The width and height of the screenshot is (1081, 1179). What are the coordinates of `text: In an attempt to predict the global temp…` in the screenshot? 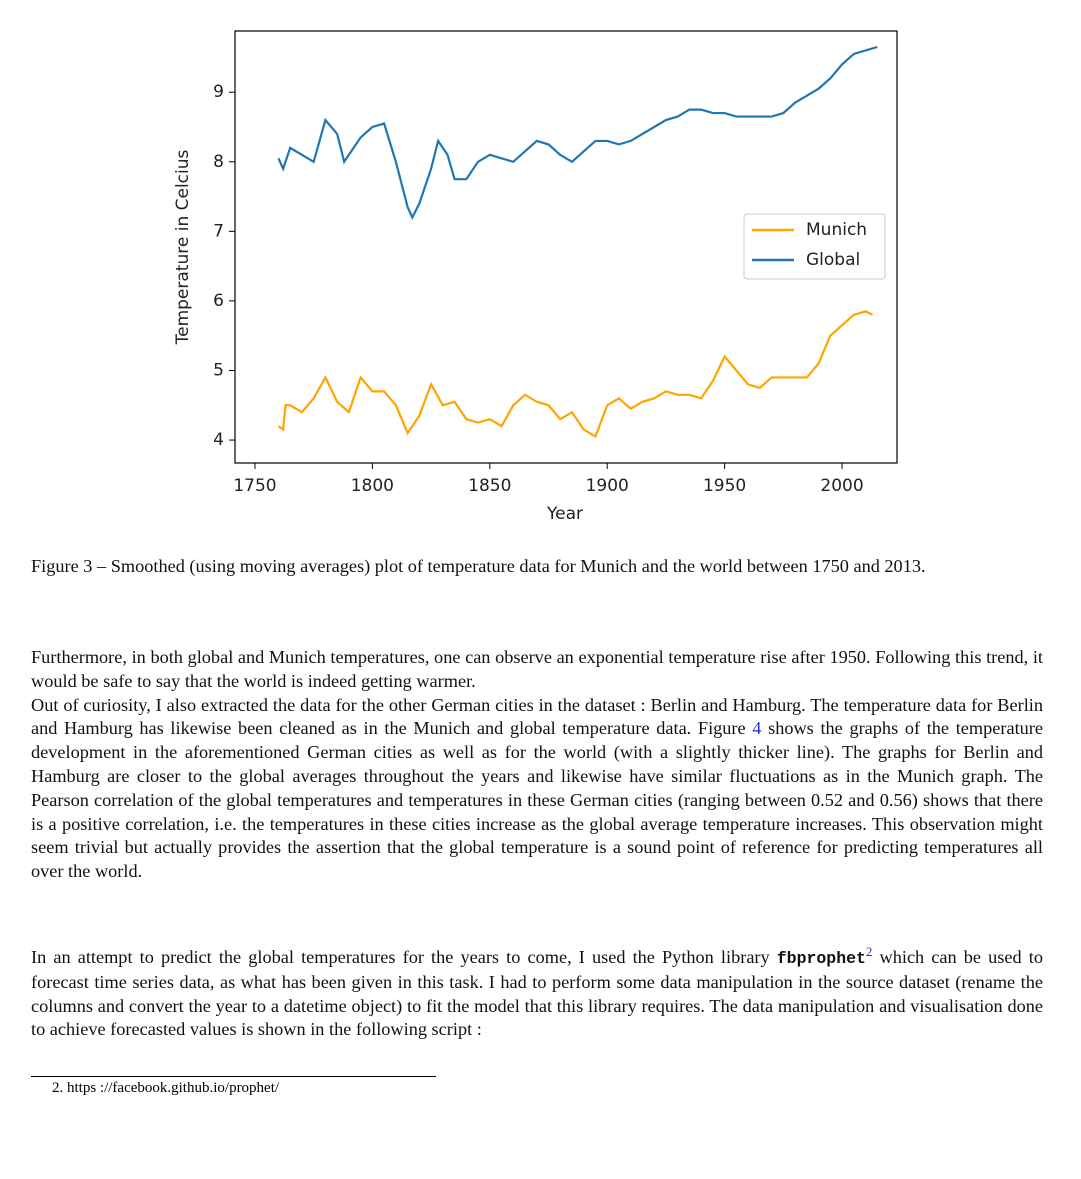 It's located at (404, 957).